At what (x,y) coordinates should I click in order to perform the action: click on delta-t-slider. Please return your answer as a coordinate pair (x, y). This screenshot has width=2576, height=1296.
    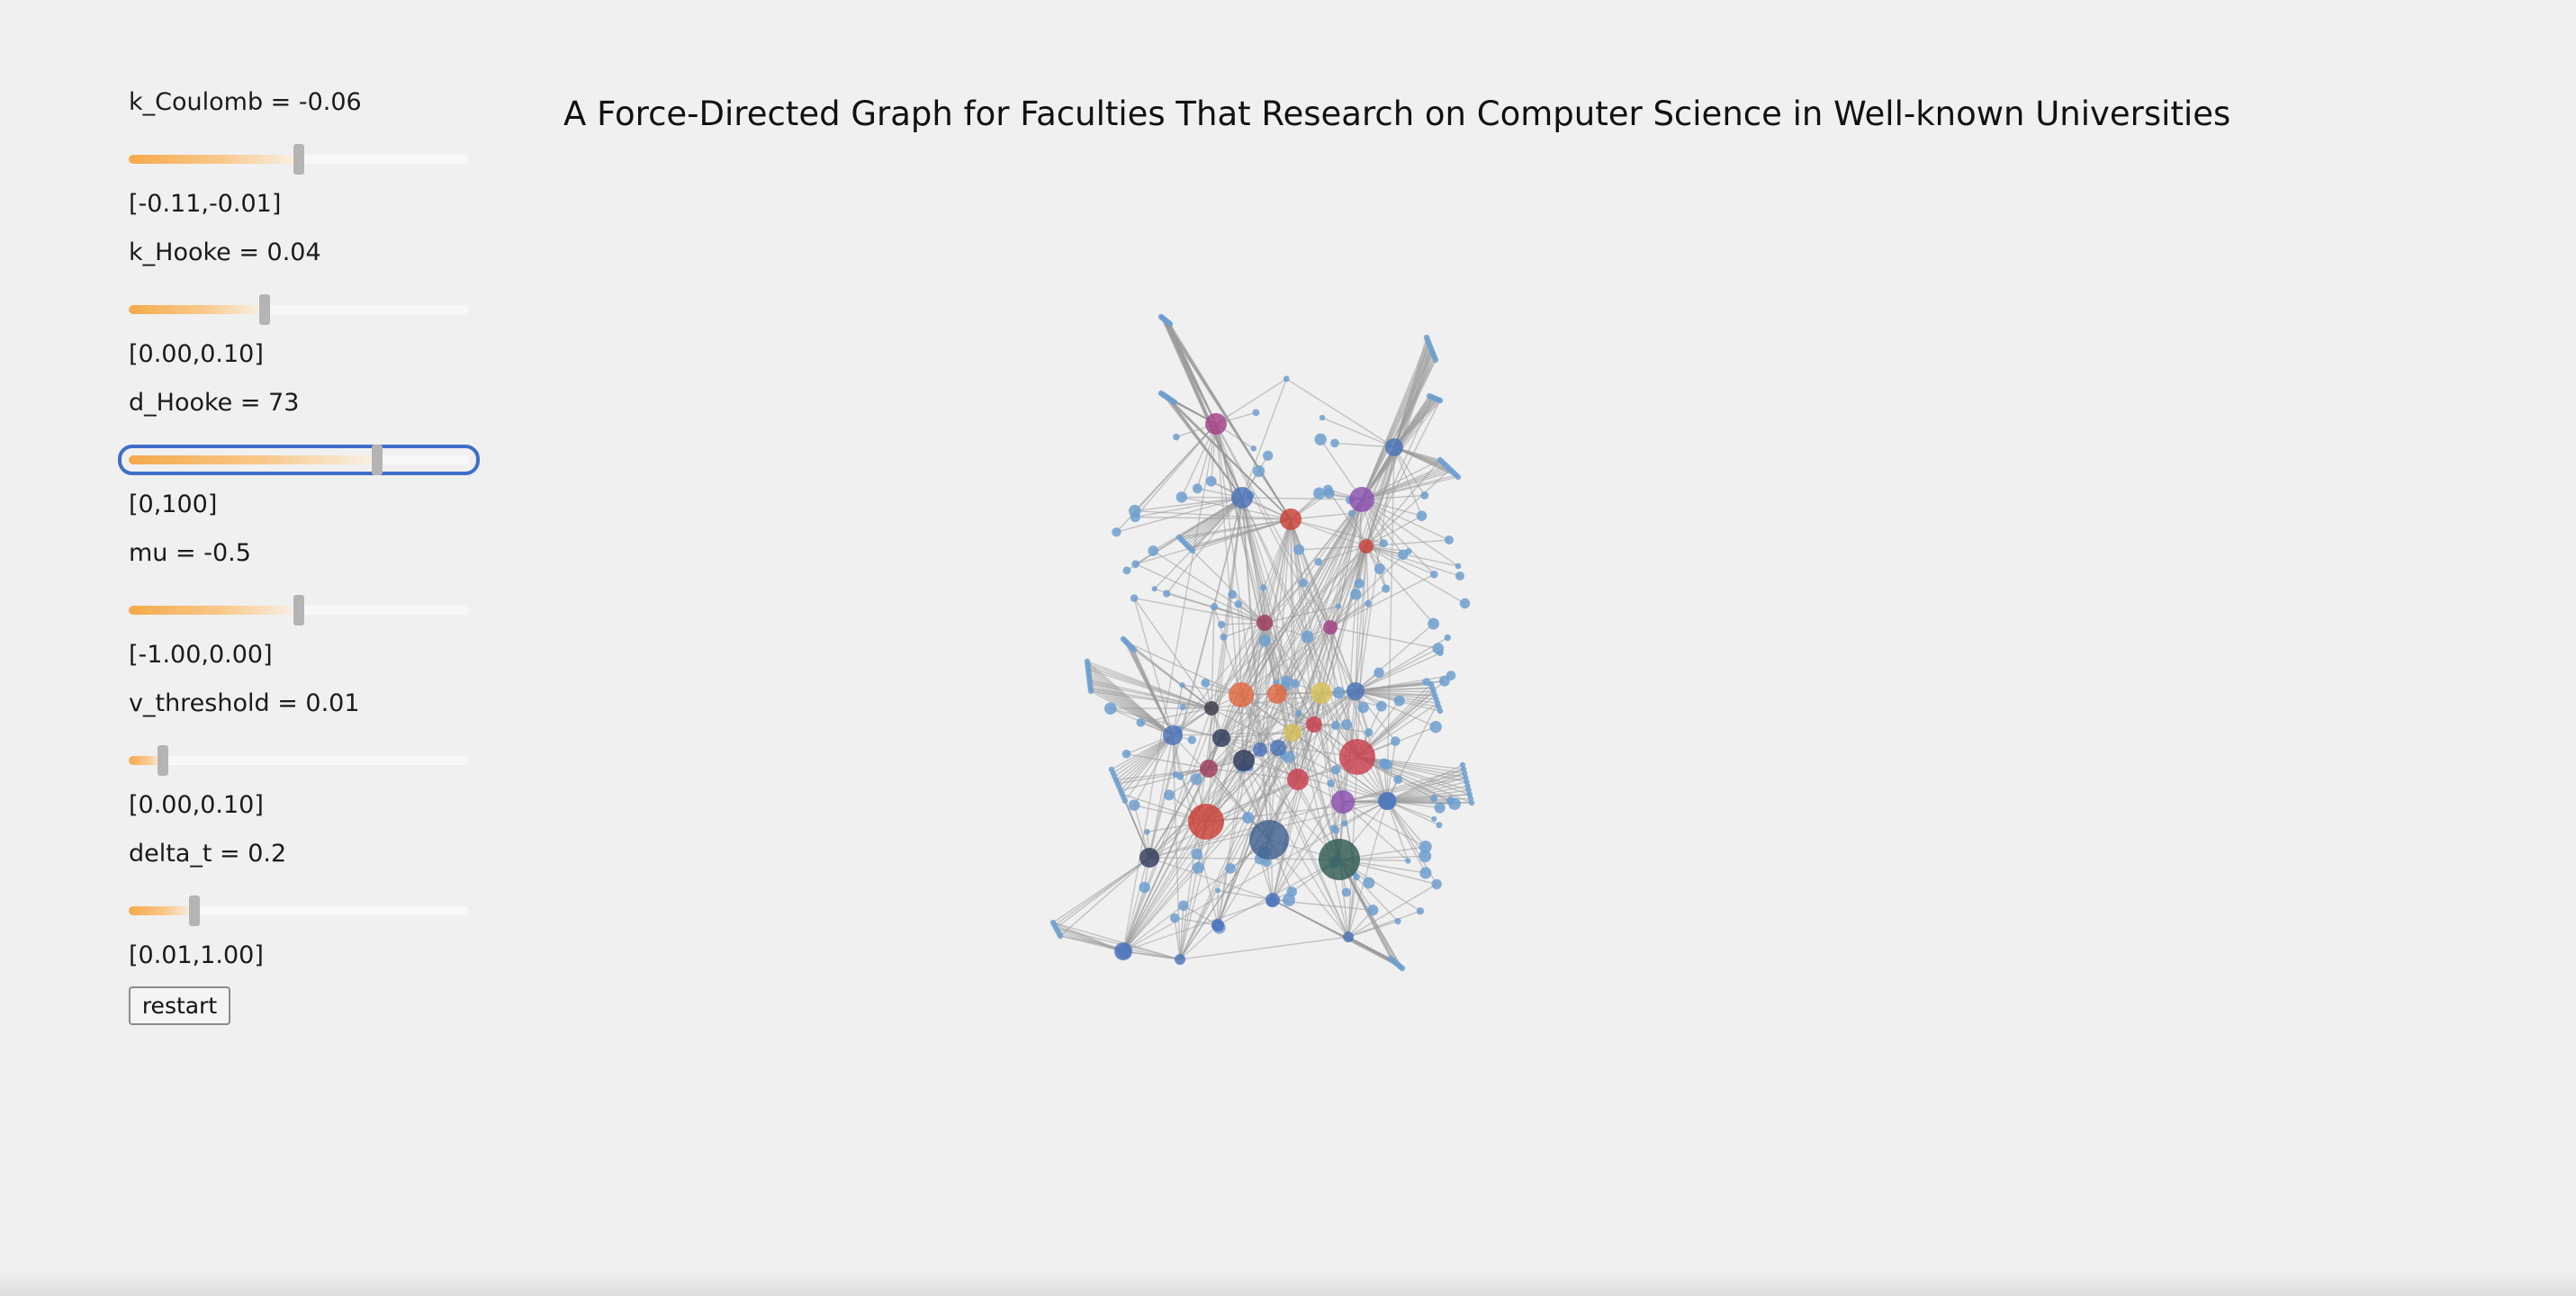
    Looking at the image, I should click on (299, 911).